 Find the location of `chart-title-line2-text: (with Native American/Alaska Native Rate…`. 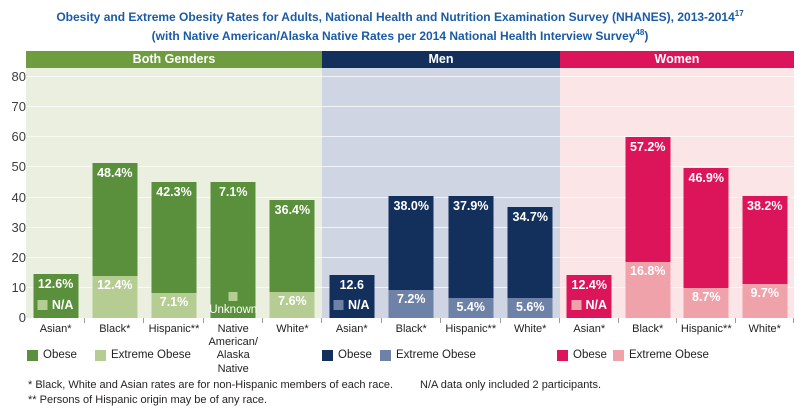

chart-title-line2-text: (with Native American/Alaska Native Rate… is located at coordinates (393, 36).